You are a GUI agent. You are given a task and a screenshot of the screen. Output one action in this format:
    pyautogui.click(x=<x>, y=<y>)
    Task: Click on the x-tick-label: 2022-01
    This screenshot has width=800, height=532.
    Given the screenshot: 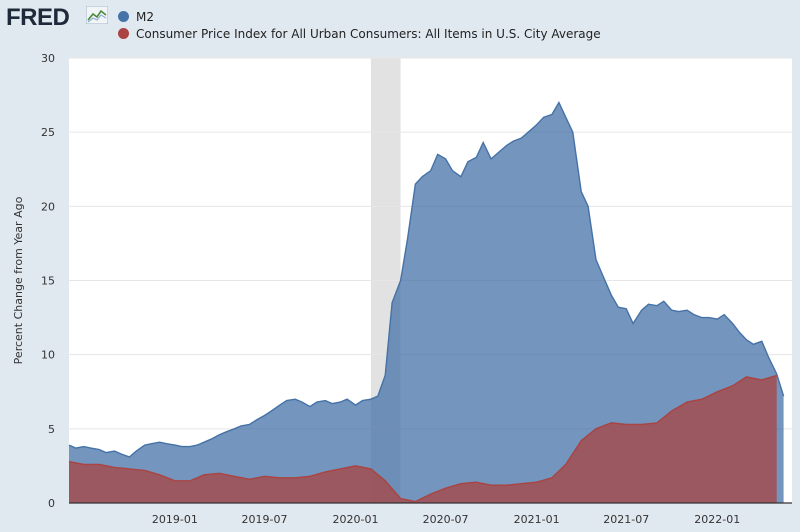 What is the action you would take?
    pyautogui.click(x=717, y=519)
    